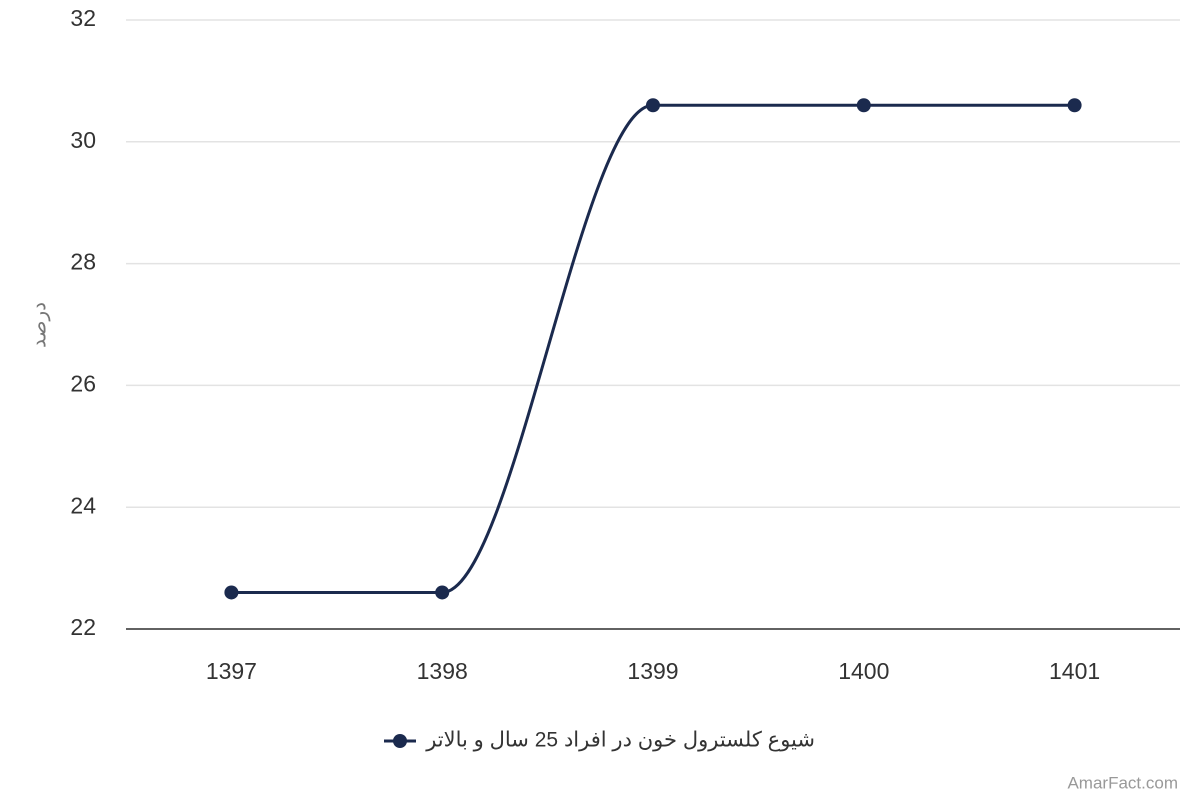 This screenshot has width=1200, height=800. Describe the element at coordinates (83, 627) in the screenshot. I see `y-tick-label: 22` at that location.